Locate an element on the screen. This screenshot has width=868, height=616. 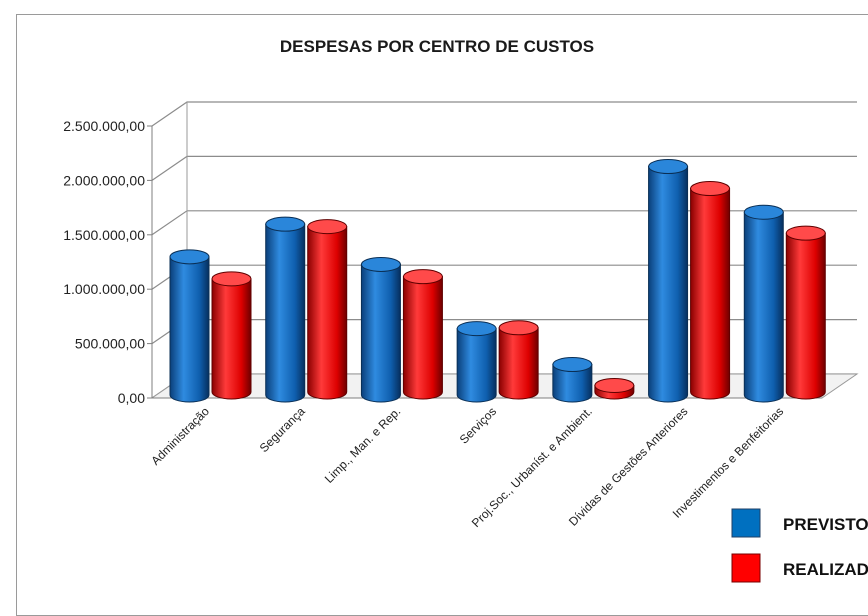
y-tick-label: 2.500.000,00 is located at coordinates (104, 126).